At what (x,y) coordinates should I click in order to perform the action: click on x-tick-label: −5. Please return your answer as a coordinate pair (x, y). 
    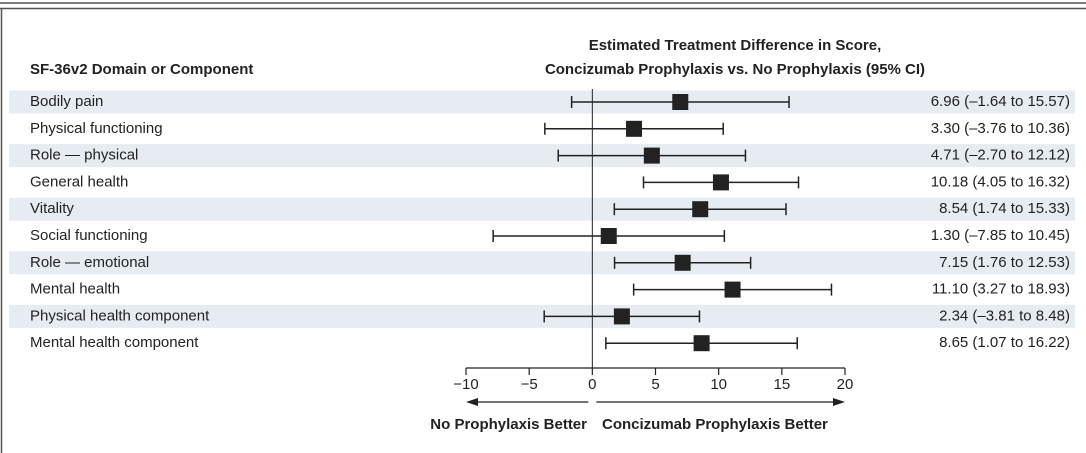
    Looking at the image, I should click on (529, 384).